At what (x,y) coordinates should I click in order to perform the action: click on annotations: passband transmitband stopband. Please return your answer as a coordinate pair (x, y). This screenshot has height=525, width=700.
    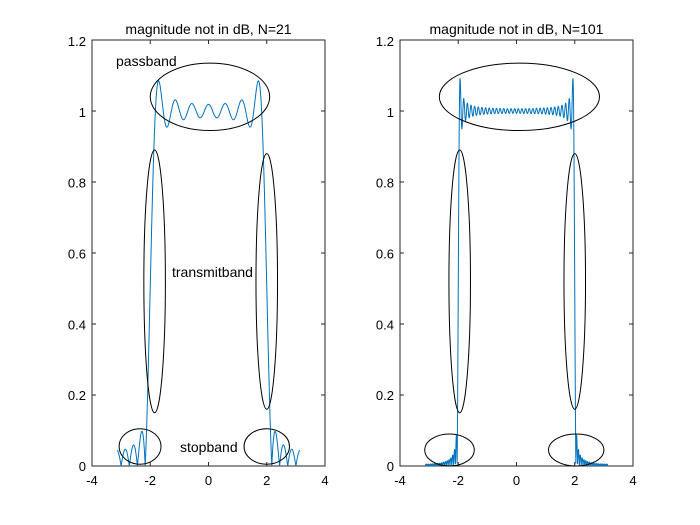
    Looking at the image, I should click on (184, 254).